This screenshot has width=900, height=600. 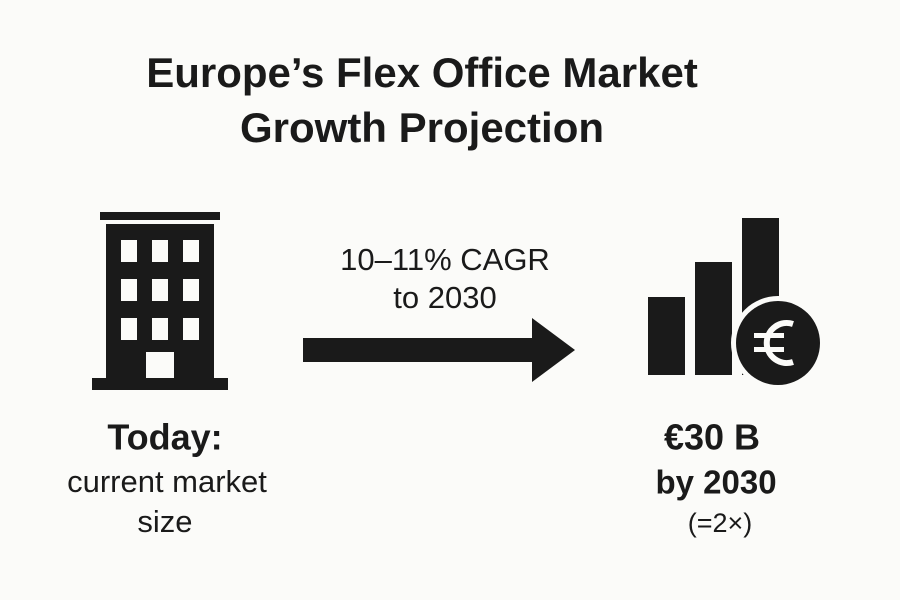 What do you see at coordinates (445, 259) in the screenshot?
I see `arrow-label: 10–11% CAGR` at bounding box center [445, 259].